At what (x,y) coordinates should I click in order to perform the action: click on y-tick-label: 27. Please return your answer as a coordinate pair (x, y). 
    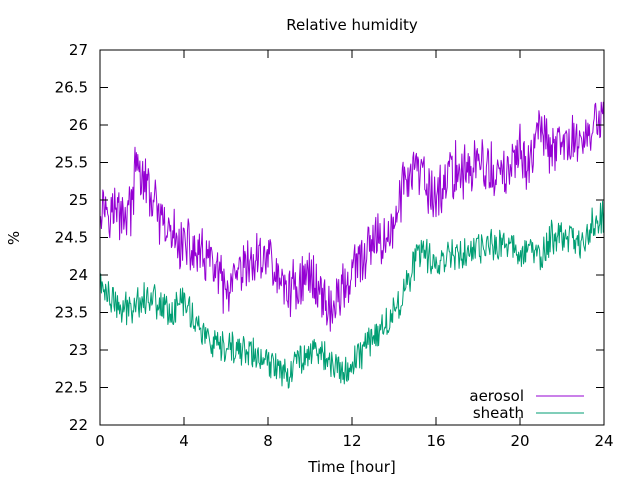
    Looking at the image, I should click on (78, 50).